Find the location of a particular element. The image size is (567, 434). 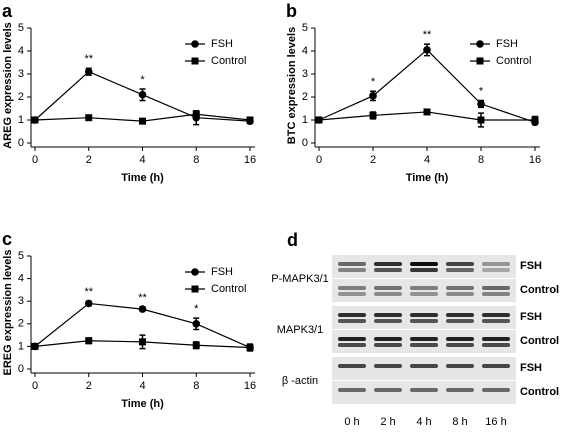

lane-label: 16 h is located at coordinates (495, 422).